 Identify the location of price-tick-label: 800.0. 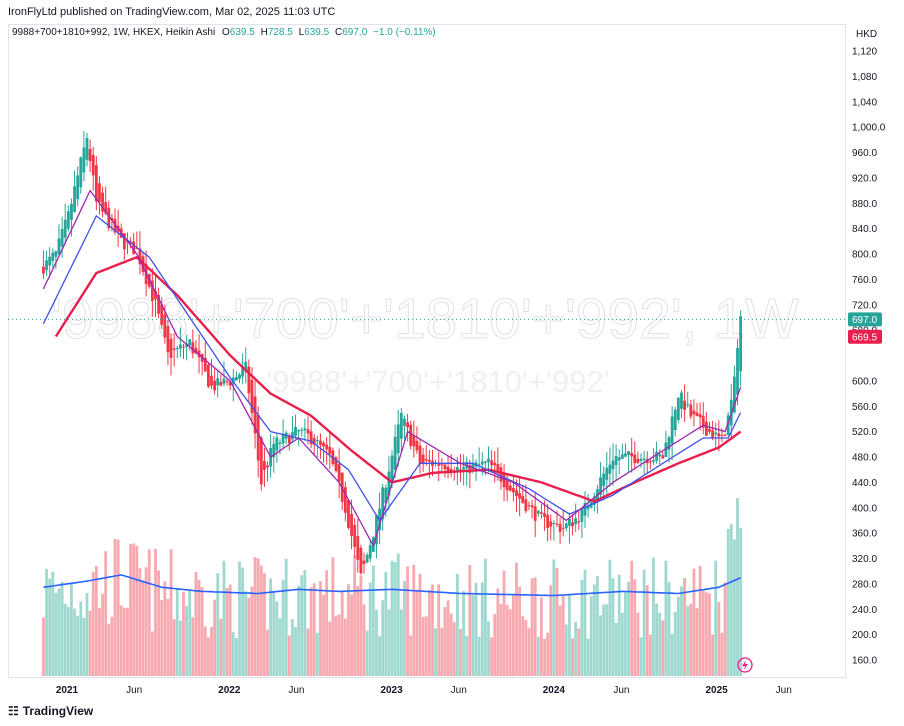
(864, 255).